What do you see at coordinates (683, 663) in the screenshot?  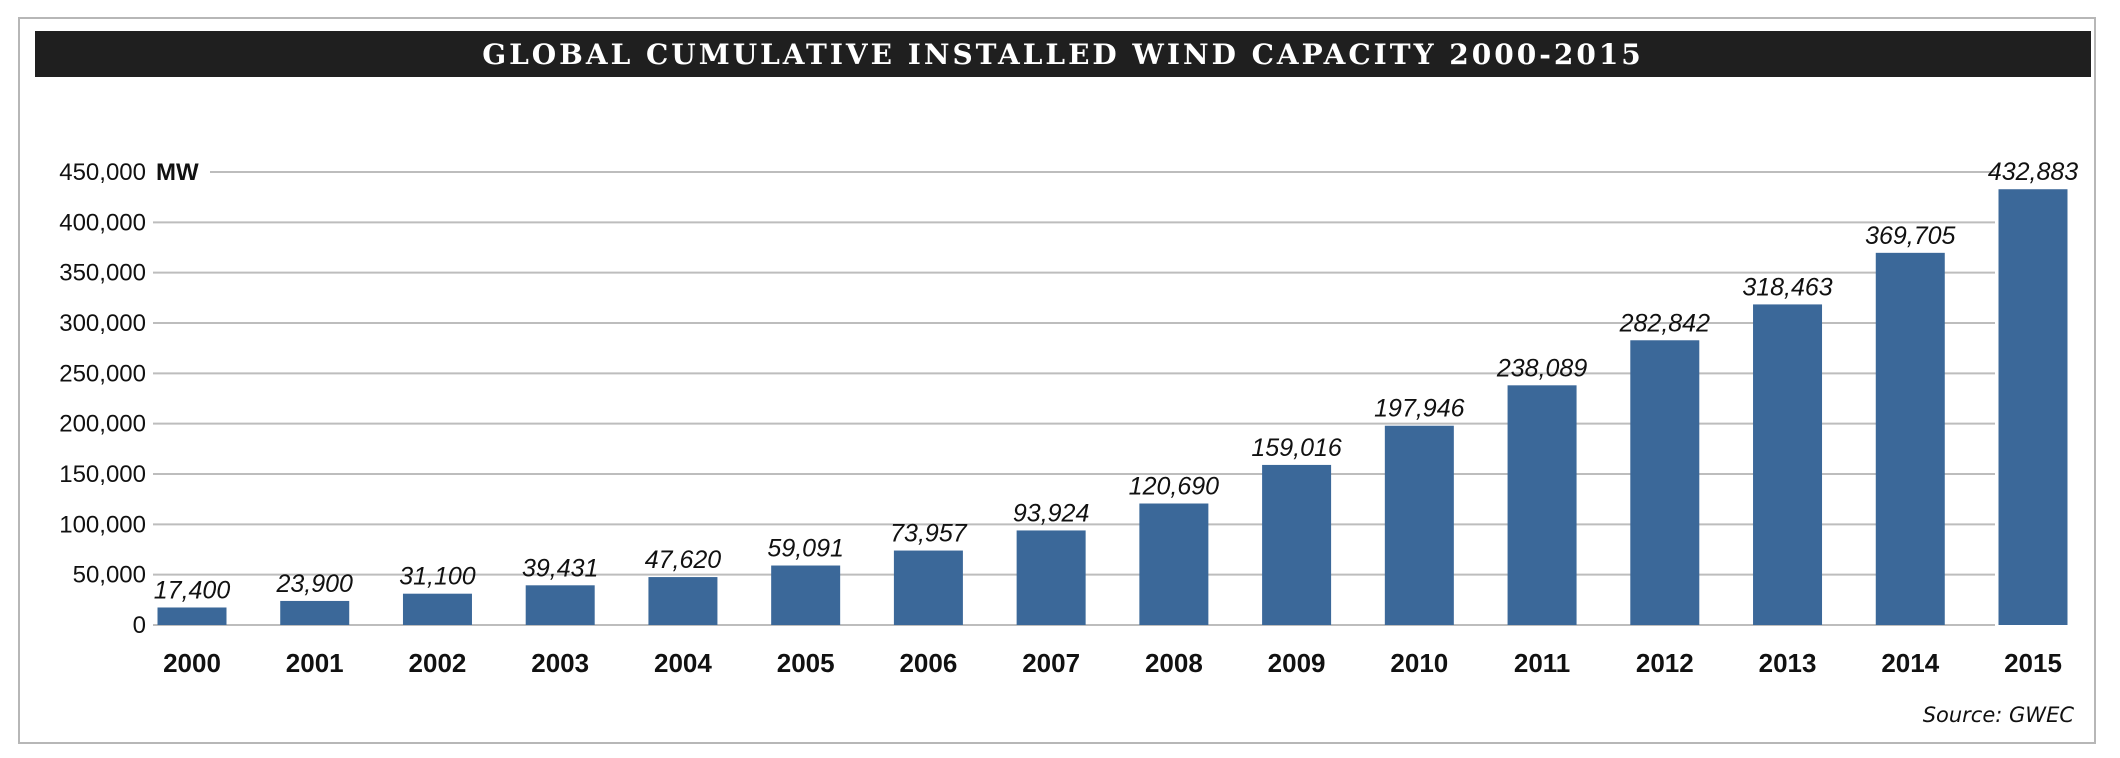 I see `x-tick-label: 2004` at bounding box center [683, 663].